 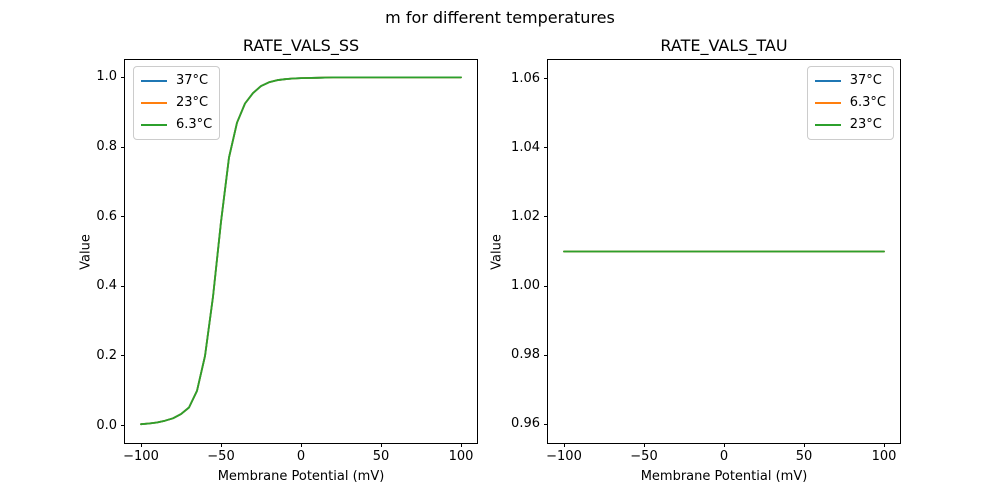 What do you see at coordinates (724, 45) in the screenshot?
I see `plot-title: RATE_VALS_TAU` at bounding box center [724, 45].